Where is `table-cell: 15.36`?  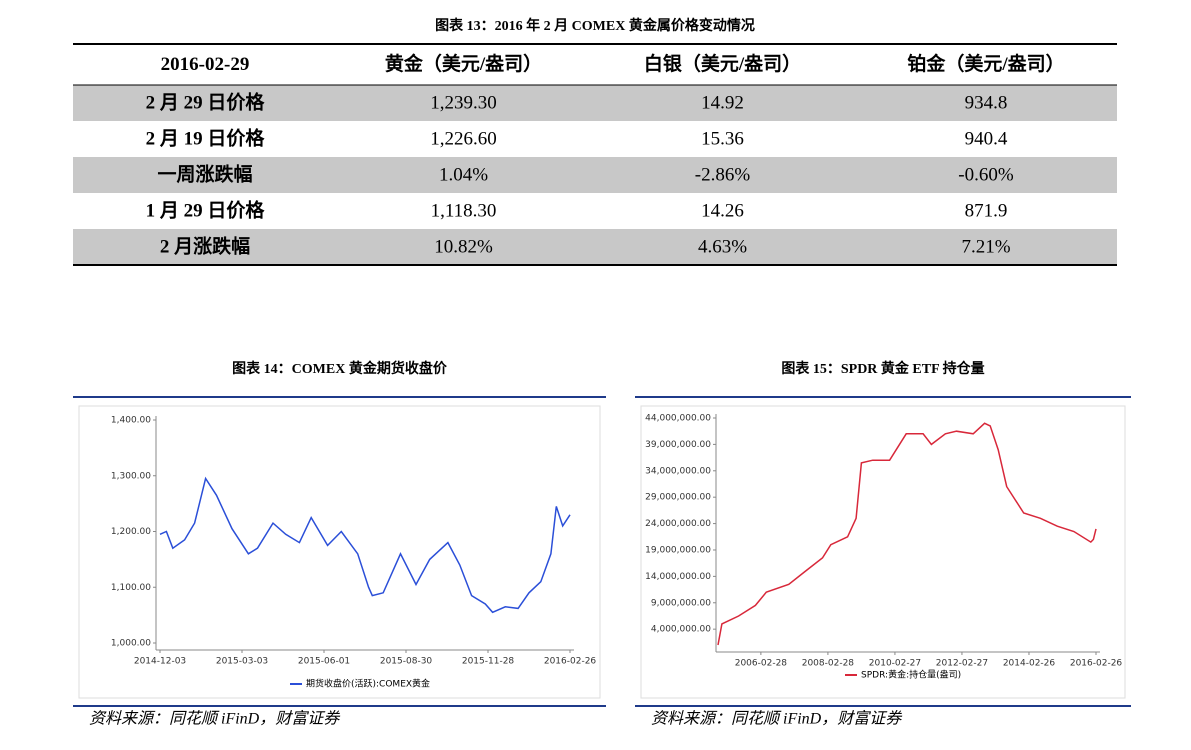
table-cell: 15.36 is located at coordinates (722, 138).